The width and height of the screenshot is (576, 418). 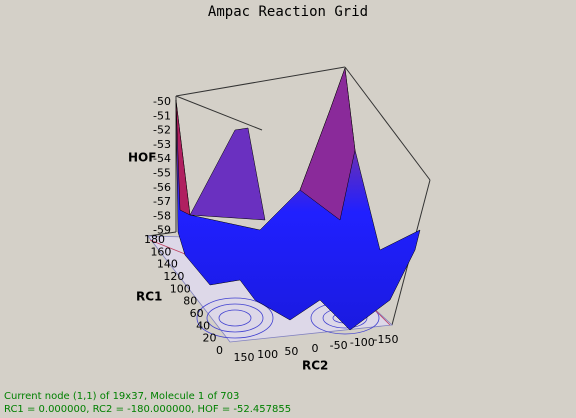 I want to click on z-tick-label: -50, so click(x=162, y=101).